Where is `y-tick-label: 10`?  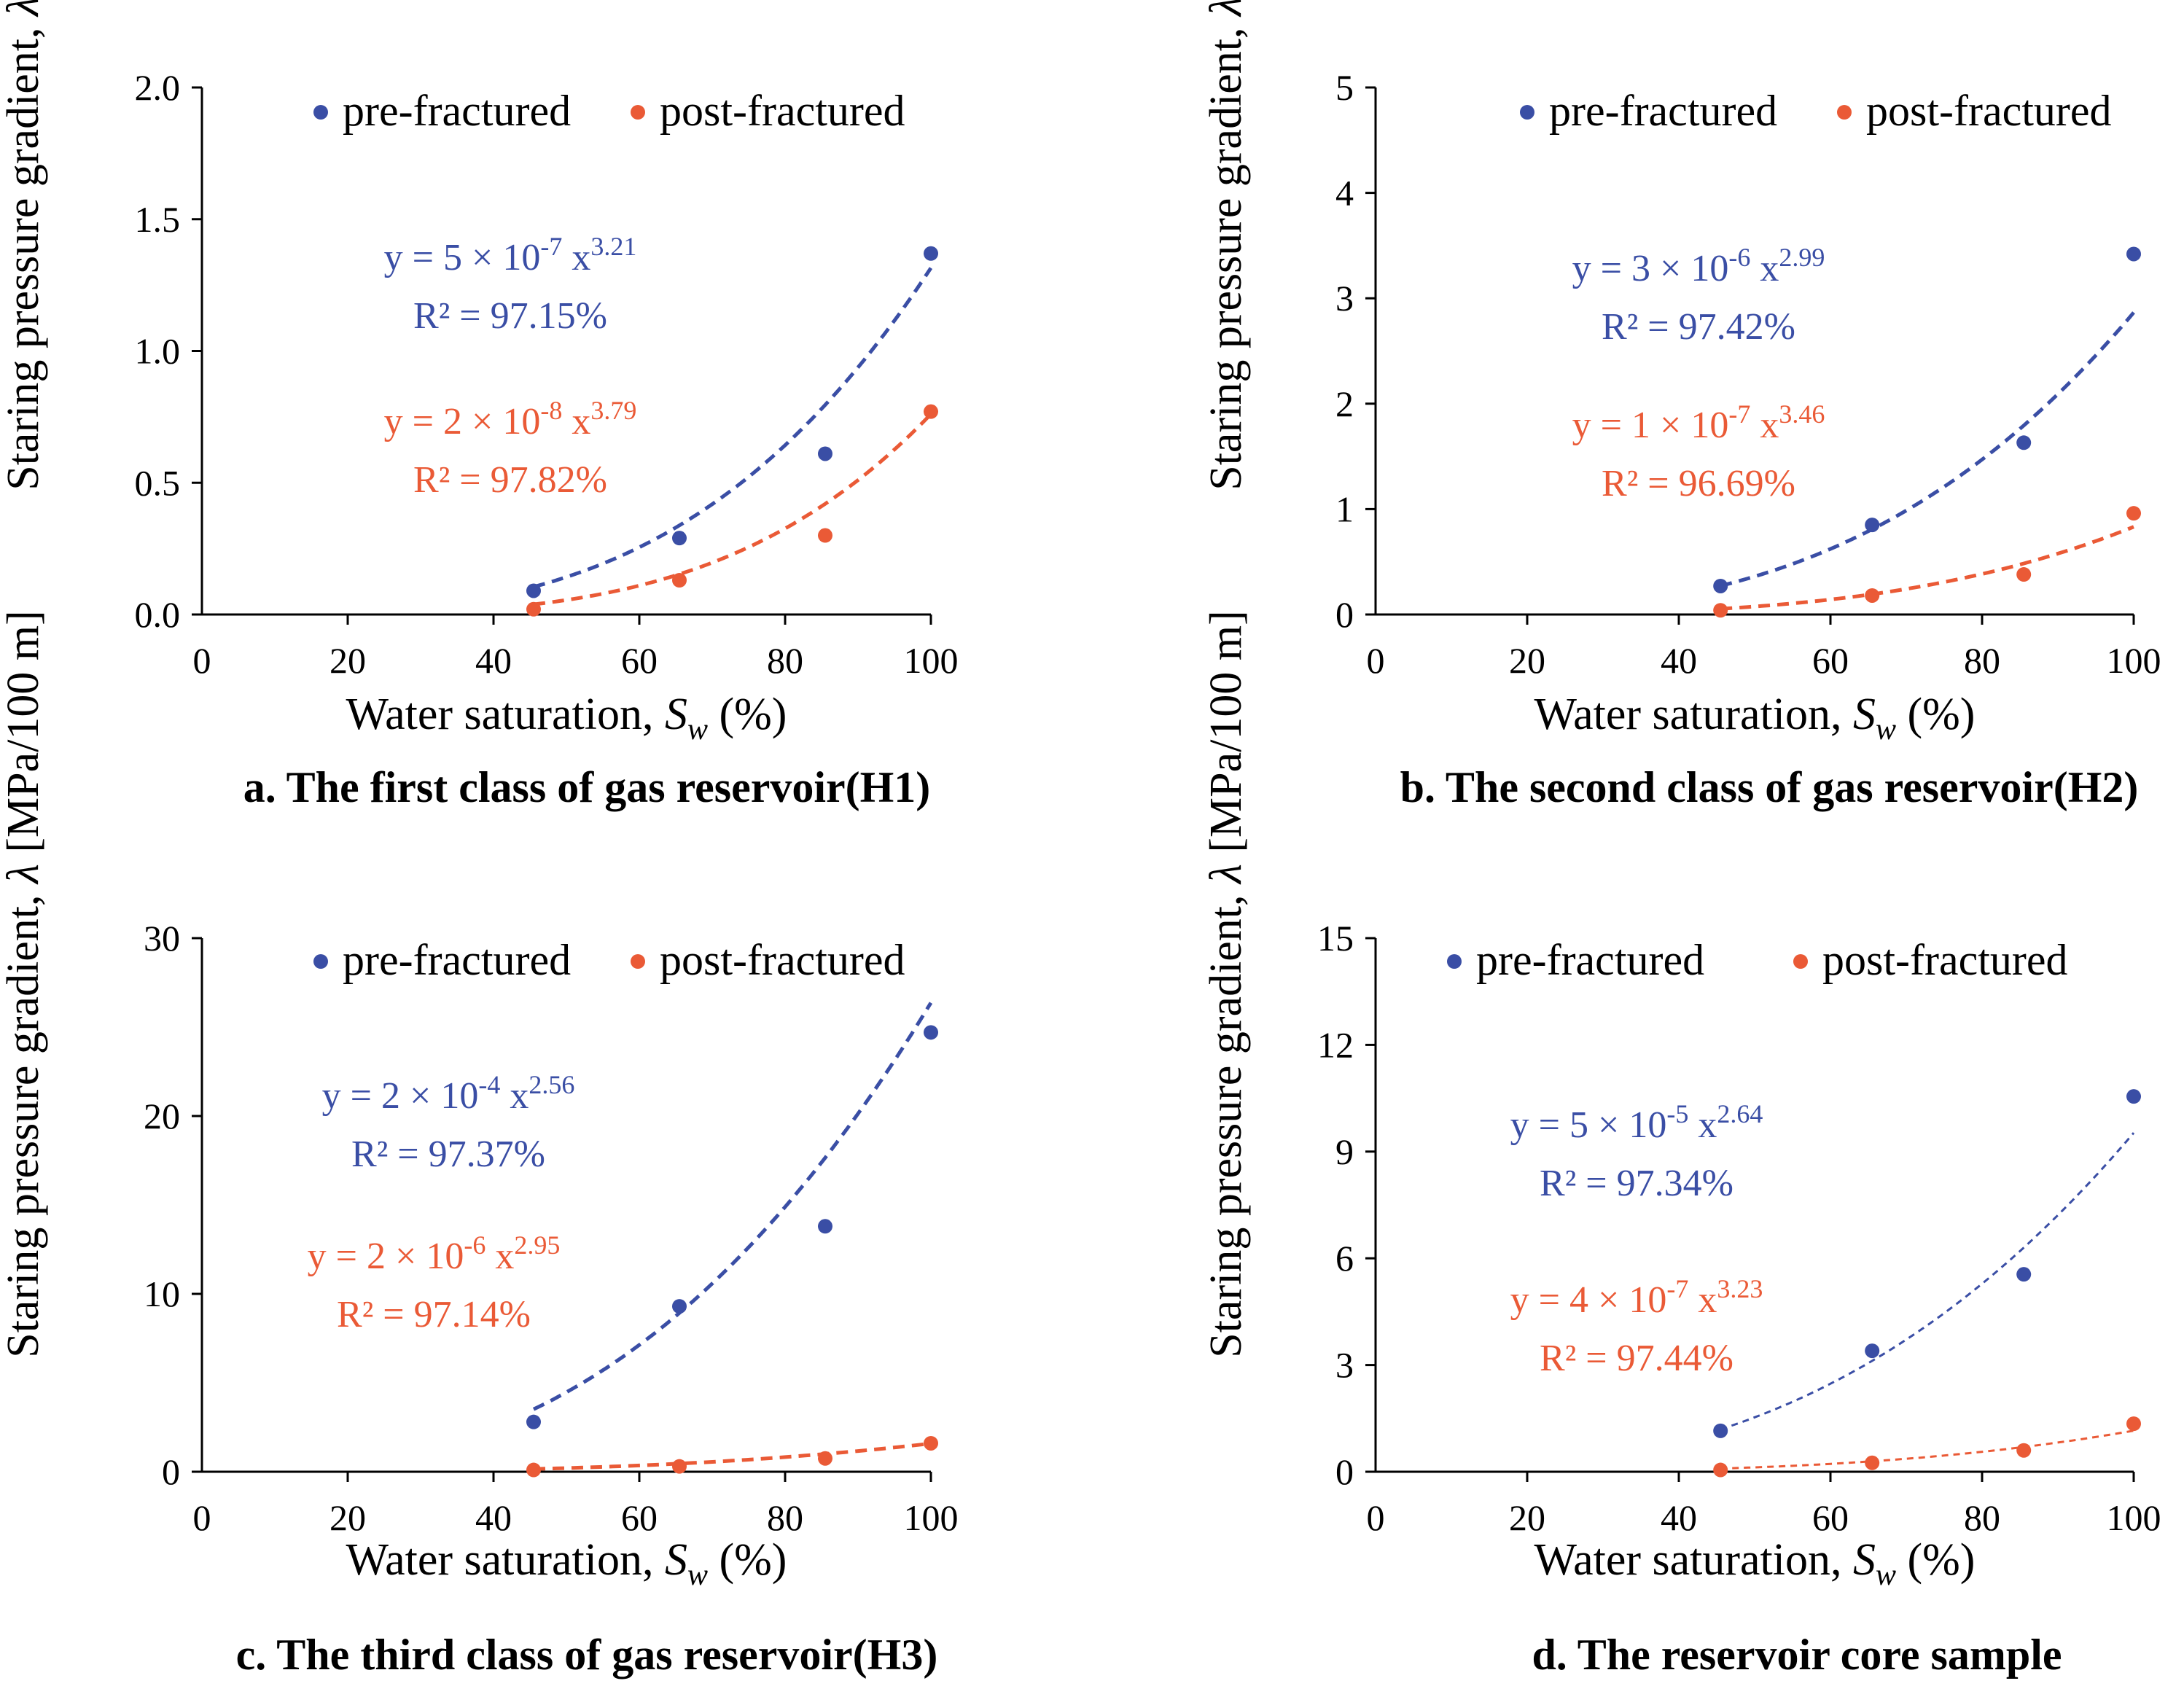
y-tick-label: 10 is located at coordinates (162, 1293).